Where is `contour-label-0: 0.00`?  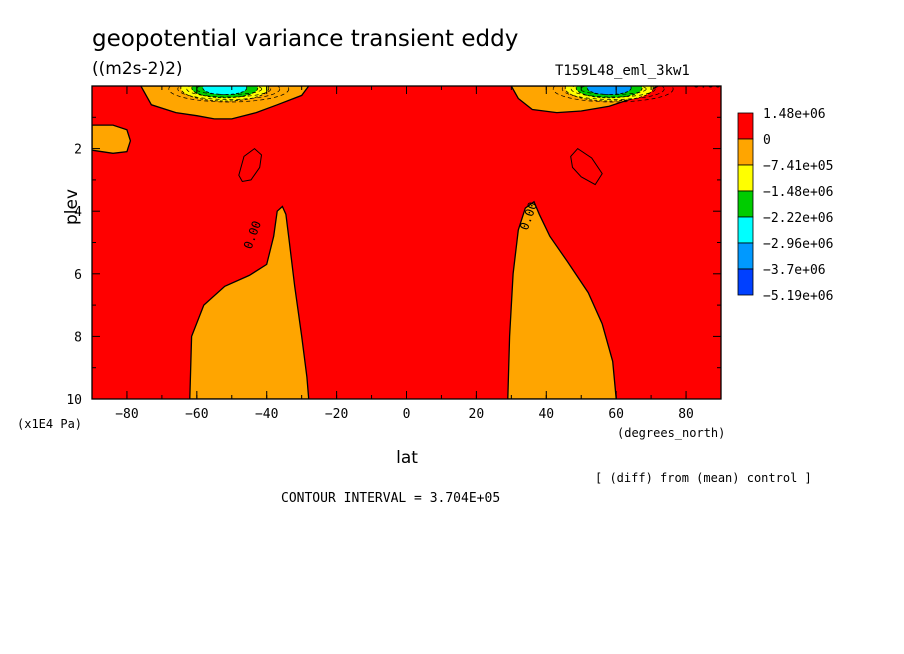 contour-label-0: 0.00 is located at coordinates (707, 84).